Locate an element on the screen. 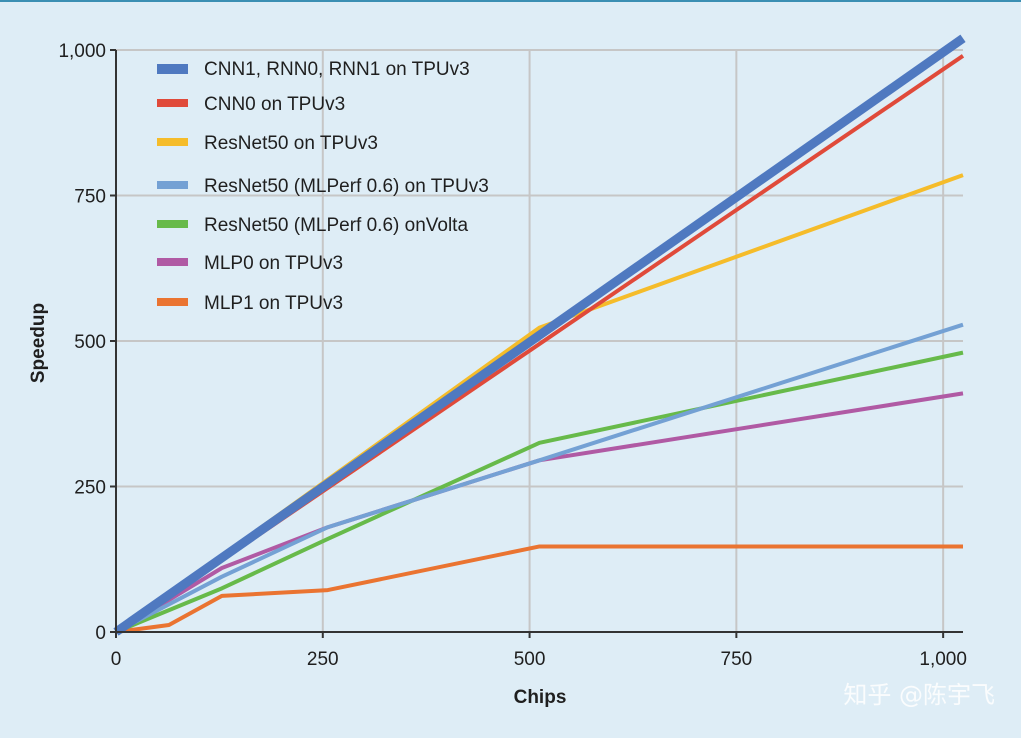 Image resolution: width=1021 pixels, height=738 pixels. legend-label: ResNet50 (MLPerf 0.6) onVolta is located at coordinates (336, 225).